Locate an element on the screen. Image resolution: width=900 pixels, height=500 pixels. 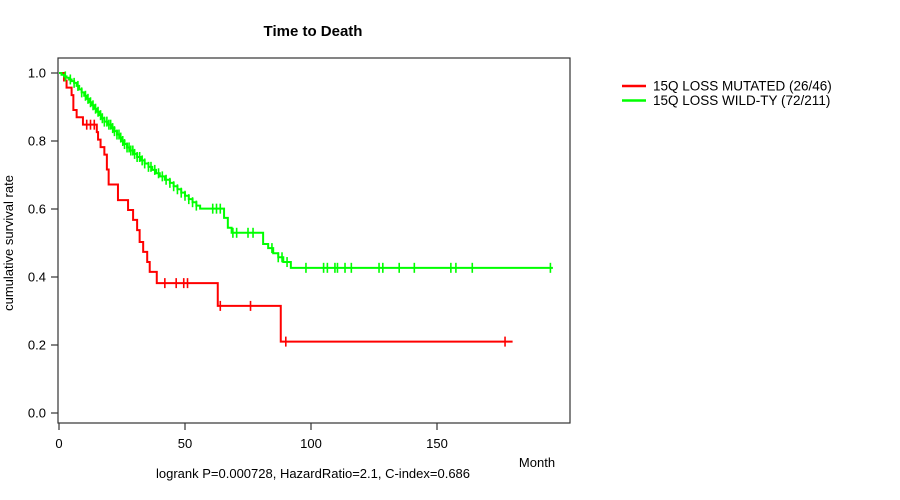
y-tick-label: 0.4 is located at coordinates (37, 277).